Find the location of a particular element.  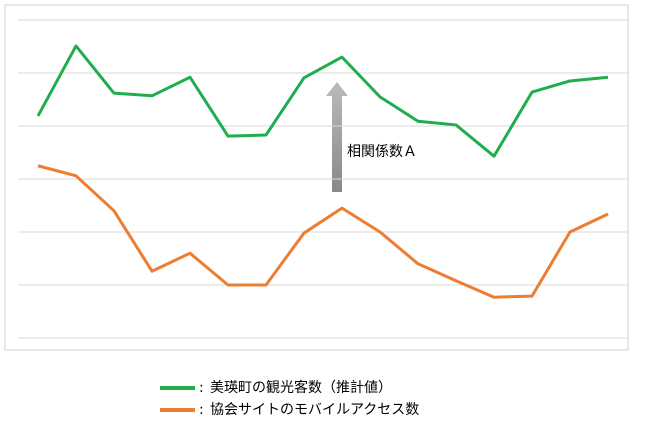

legend-label: 協会サイトのモバイルアクセス数 is located at coordinates (314, 410).